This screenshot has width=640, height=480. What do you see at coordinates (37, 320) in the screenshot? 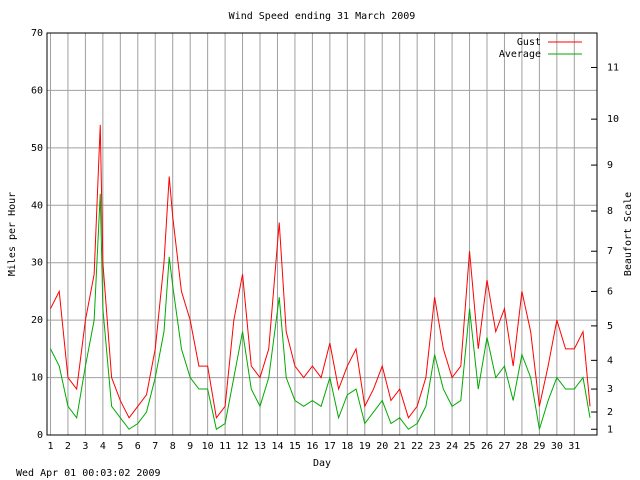
I see `y-tick-label: 20` at bounding box center [37, 320].